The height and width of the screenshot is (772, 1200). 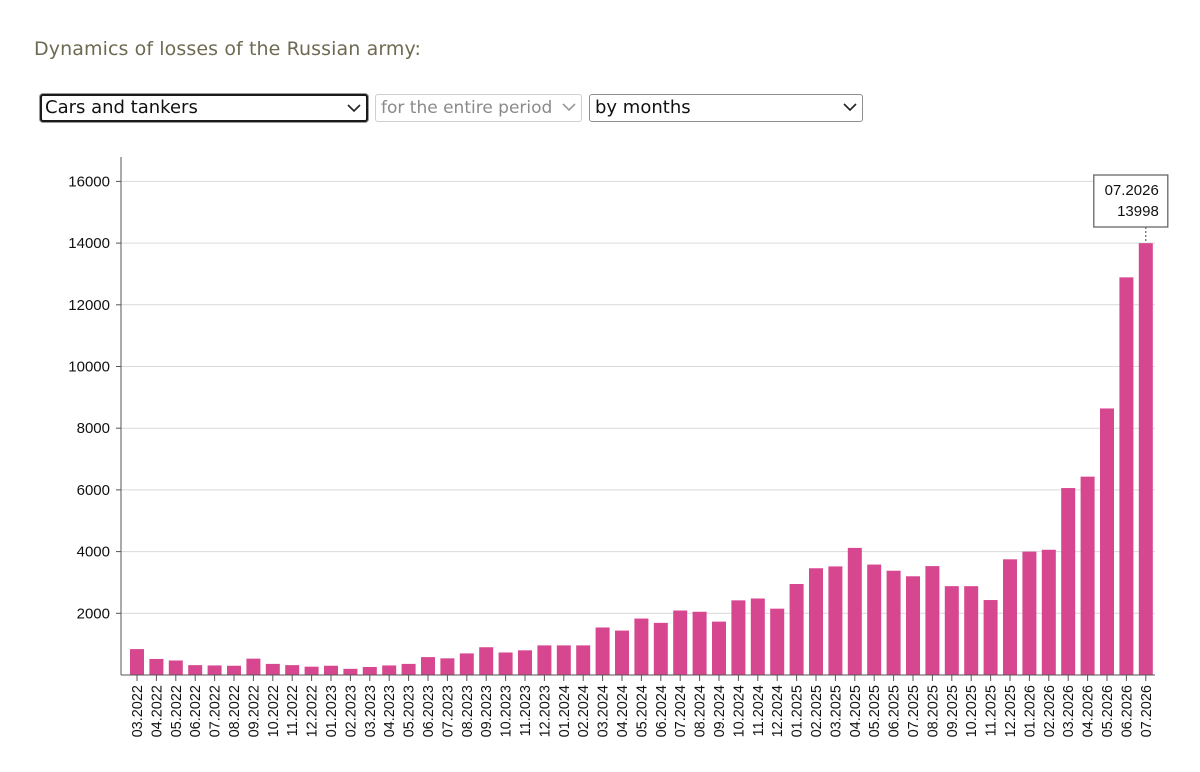 What do you see at coordinates (1108, 711) in the screenshot?
I see `x-tick-label: 05.2026` at bounding box center [1108, 711].